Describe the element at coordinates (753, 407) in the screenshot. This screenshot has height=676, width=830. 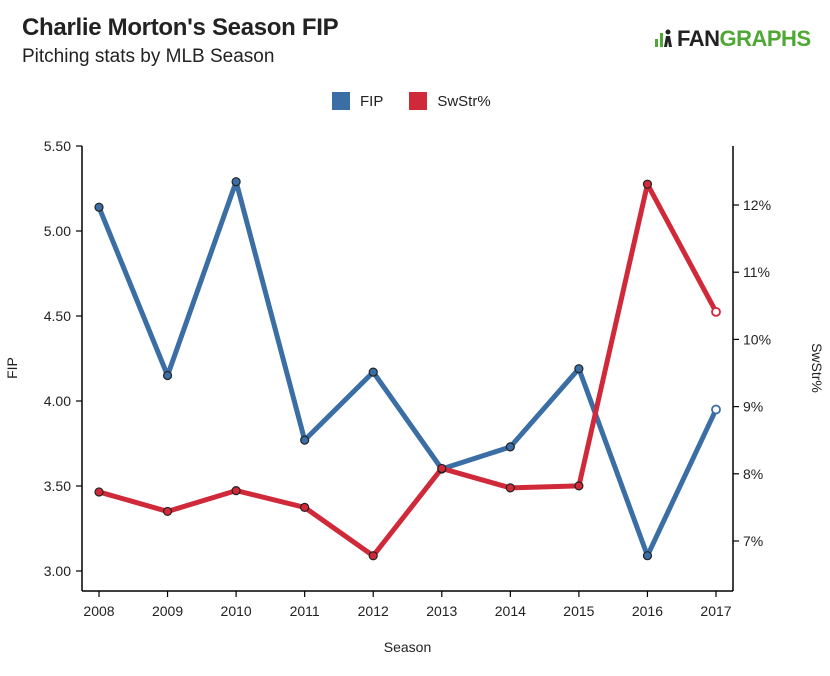
I see `y2-tick-label: 9%` at that location.